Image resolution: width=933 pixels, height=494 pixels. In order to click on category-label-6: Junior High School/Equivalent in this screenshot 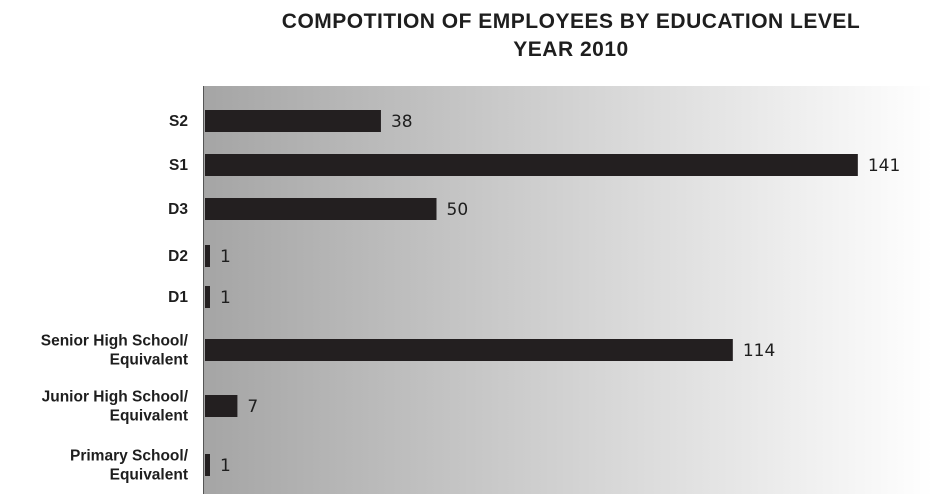, I will do `click(115, 407)`.